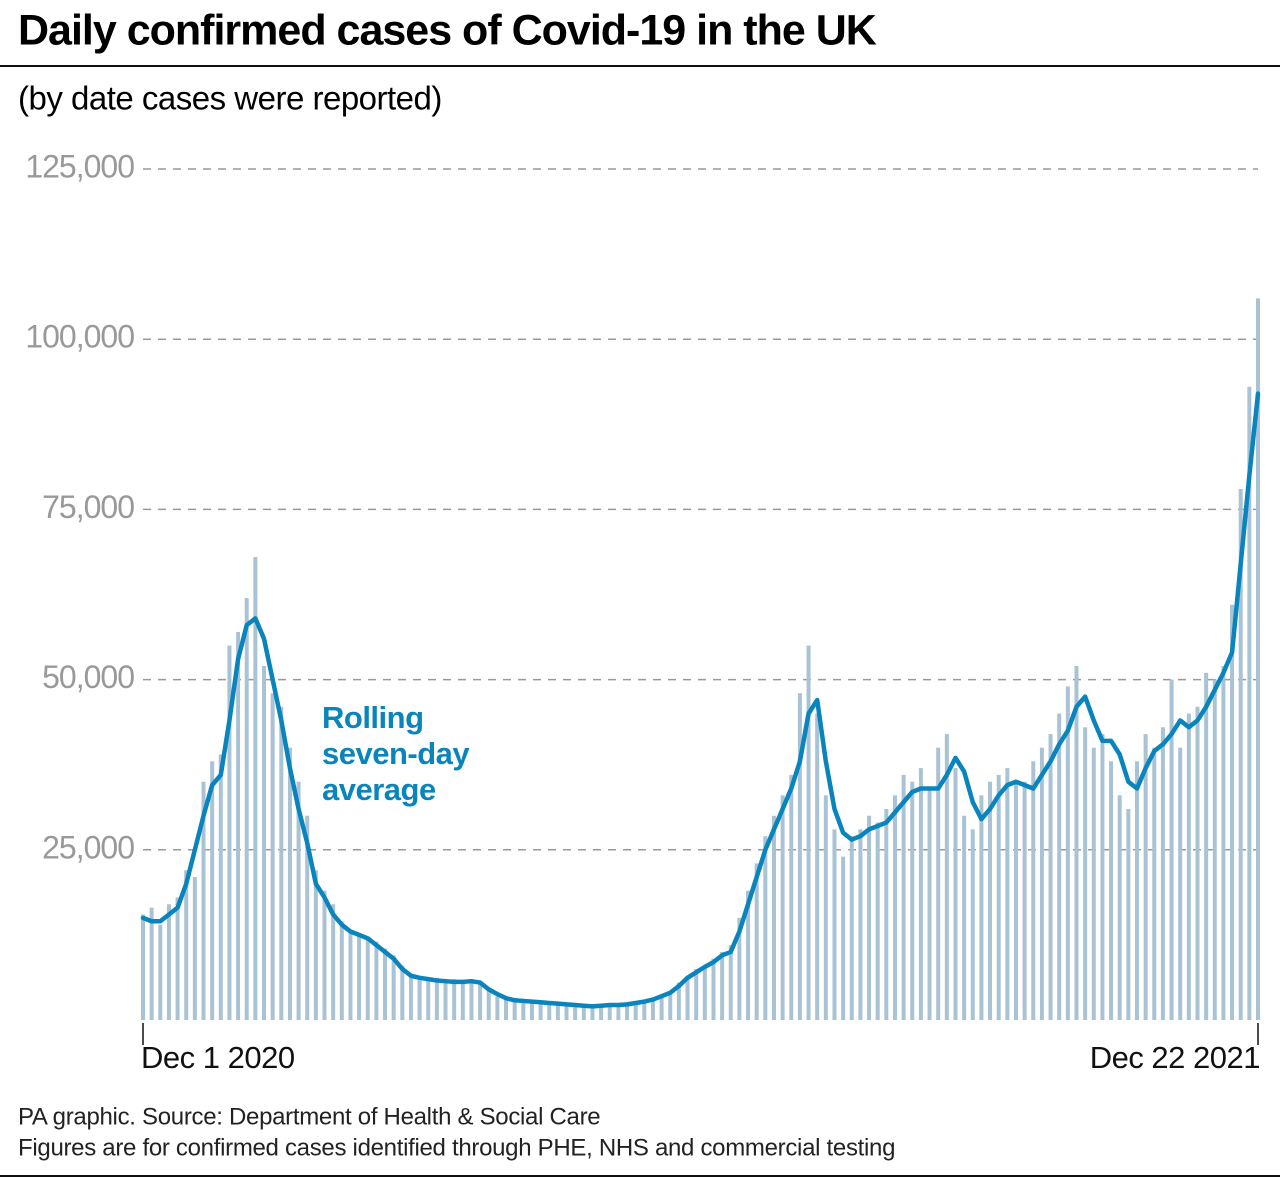  What do you see at coordinates (218, 1057) in the screenshot?
I see `x-tick-label: Dec 1 2020` at bounding box center [218, 1057].